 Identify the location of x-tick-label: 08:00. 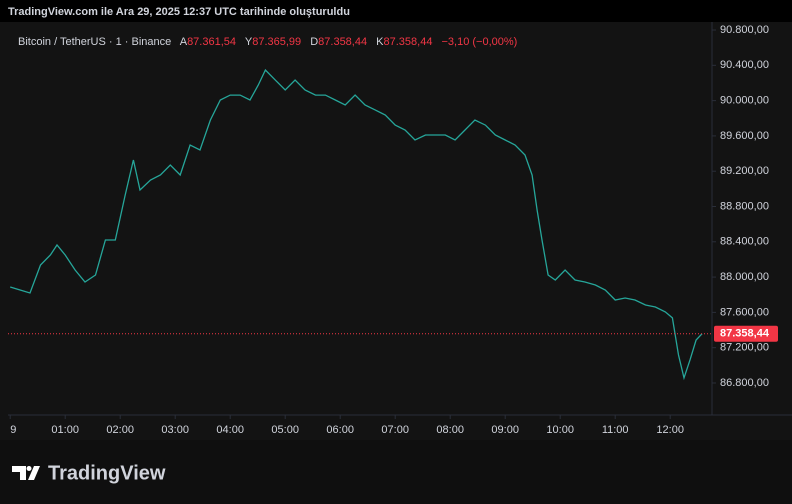
(450, 430).